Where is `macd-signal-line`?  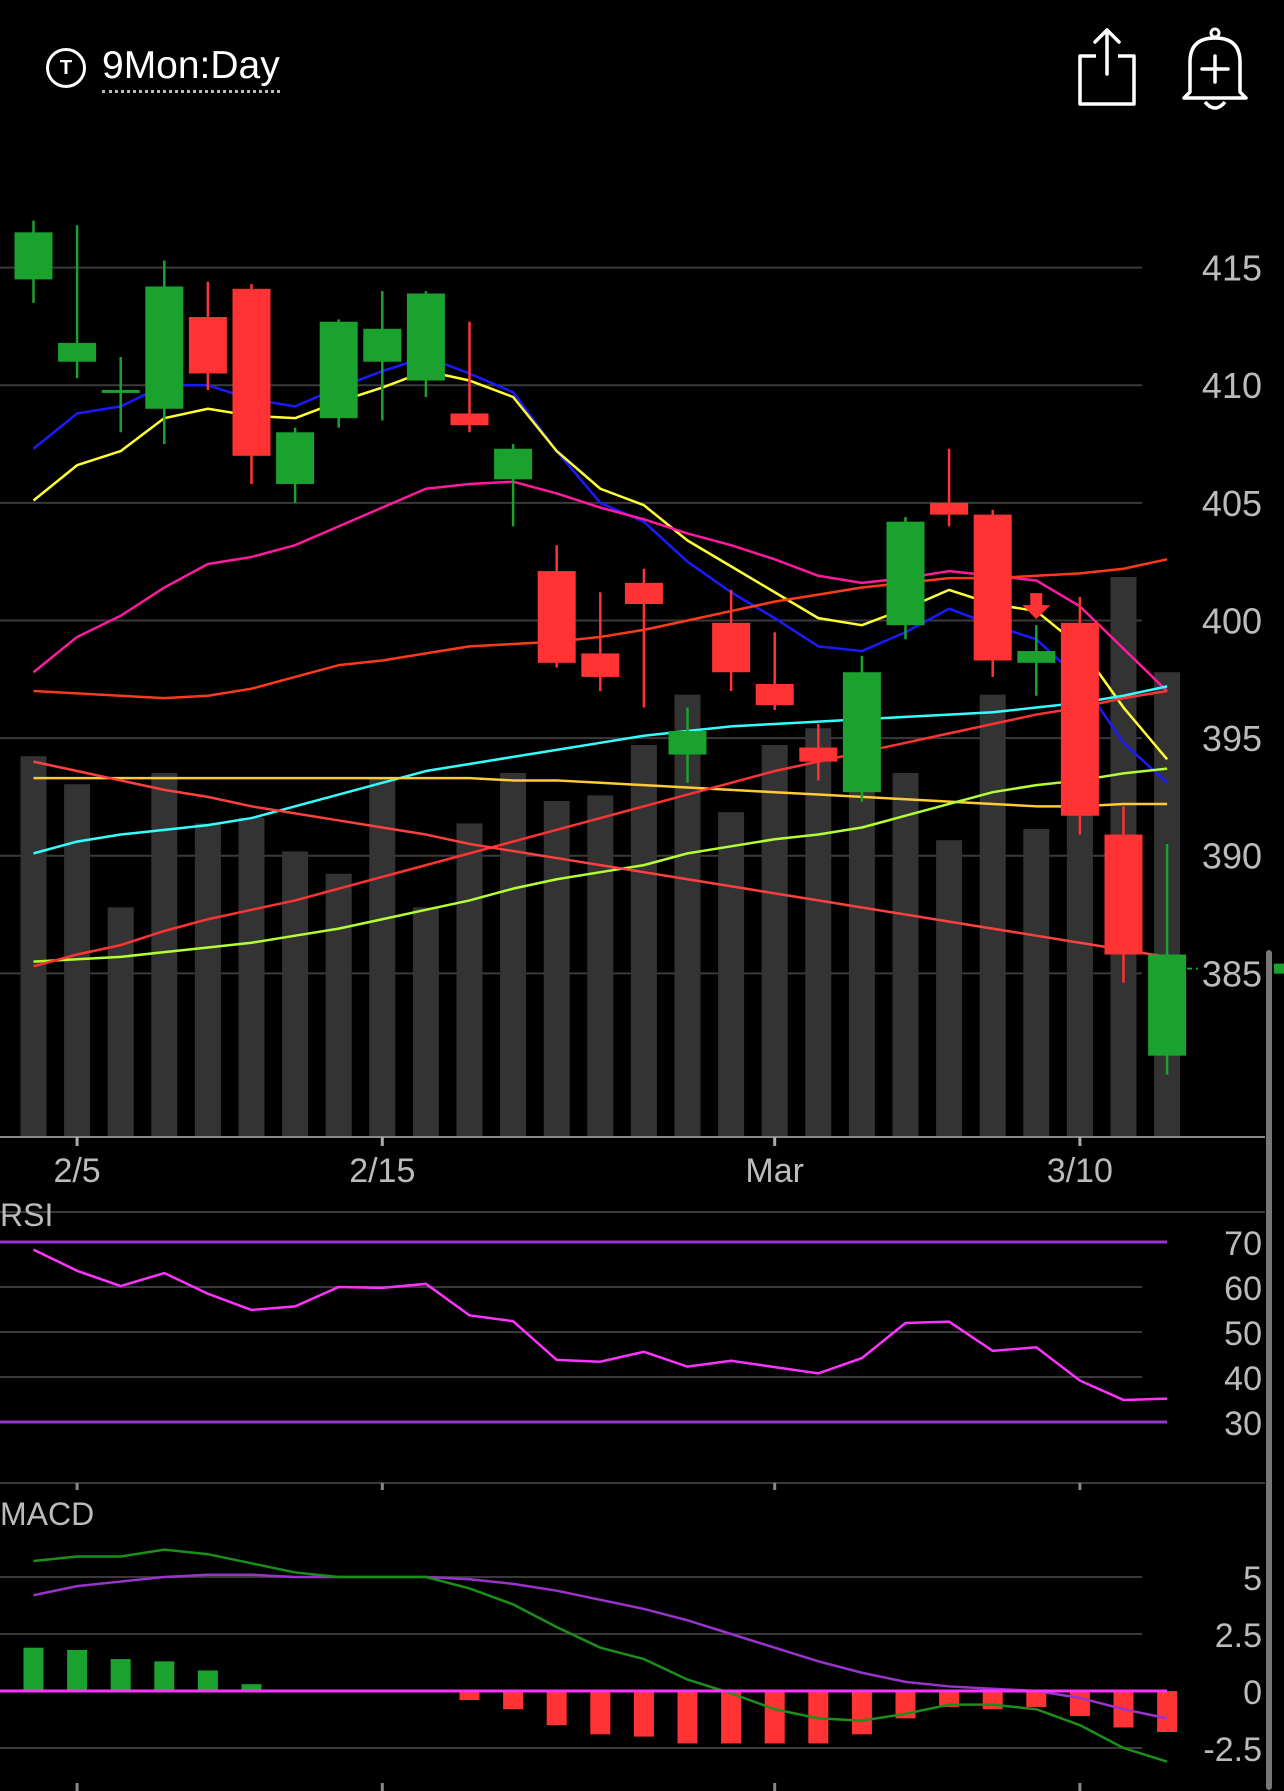 macd-signal-line is located at coordinates (600, 1646).